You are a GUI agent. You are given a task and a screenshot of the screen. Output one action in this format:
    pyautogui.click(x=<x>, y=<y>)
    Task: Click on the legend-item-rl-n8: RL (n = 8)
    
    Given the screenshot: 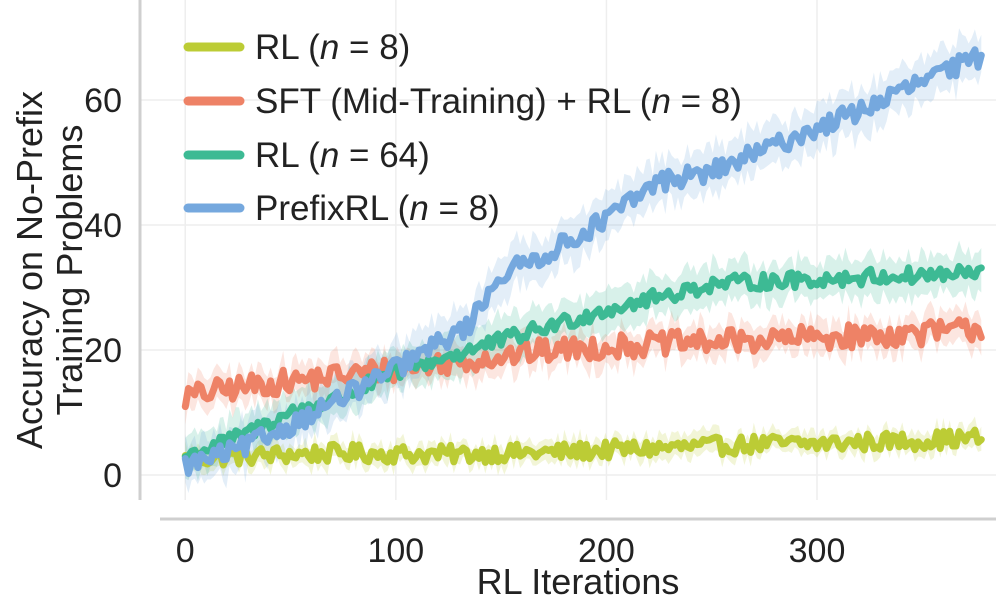 What is the action you would take?
    pyautogui.click(x=296, y=47)
    